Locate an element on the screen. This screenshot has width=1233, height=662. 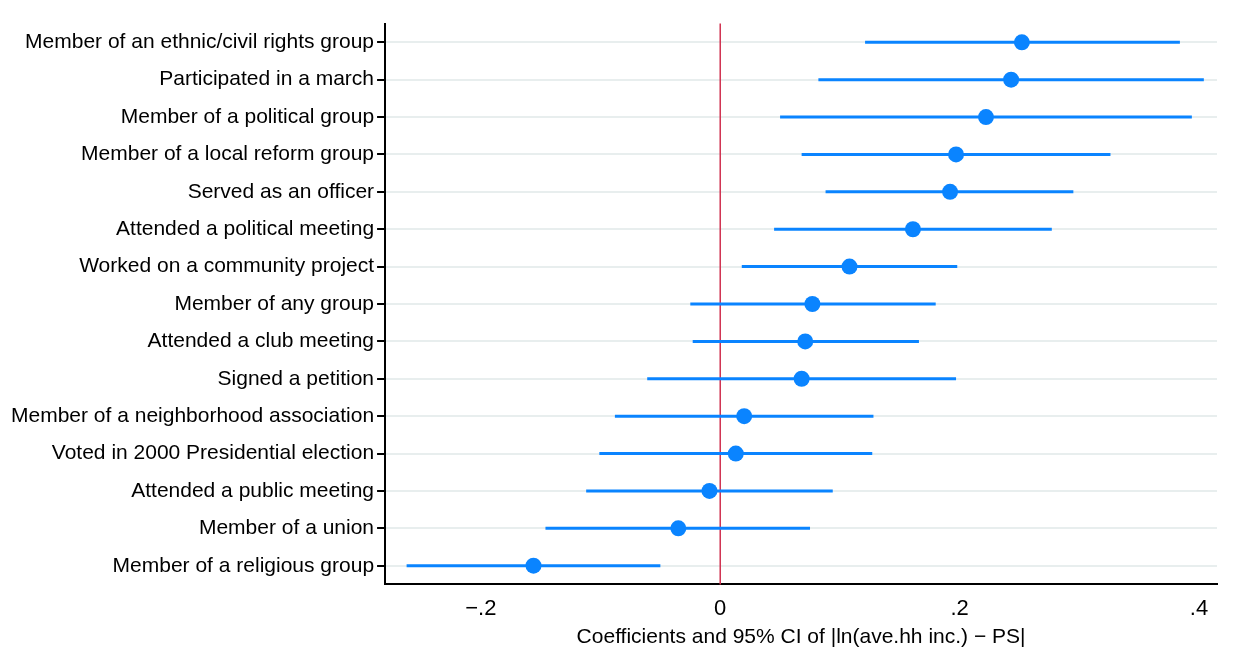
y-tick-label: Attended a club meeting is located at coordinates (261, 340).